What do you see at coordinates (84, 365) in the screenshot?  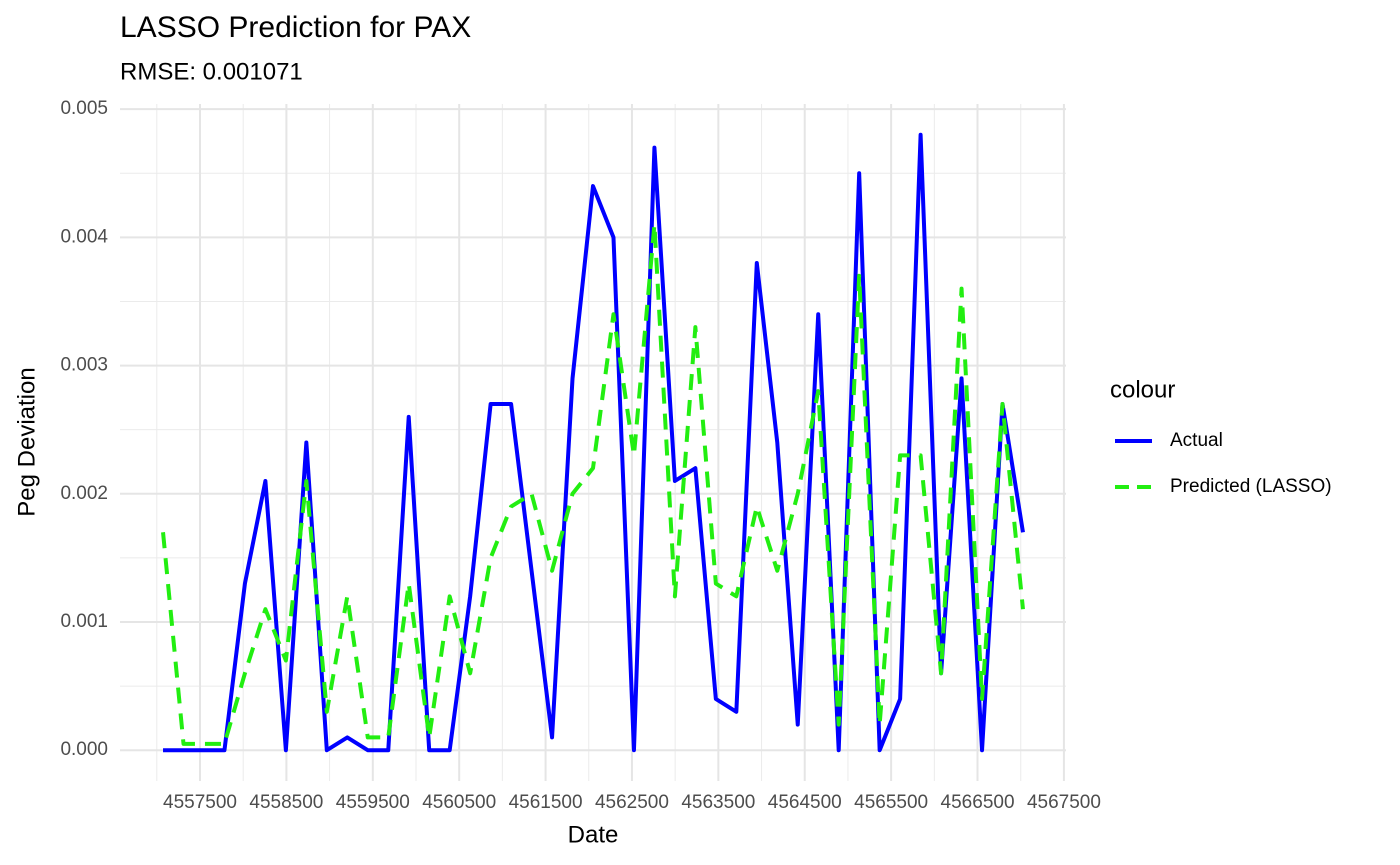 I see `y-tick-label: 0.003` at bounding box center [84, 365].